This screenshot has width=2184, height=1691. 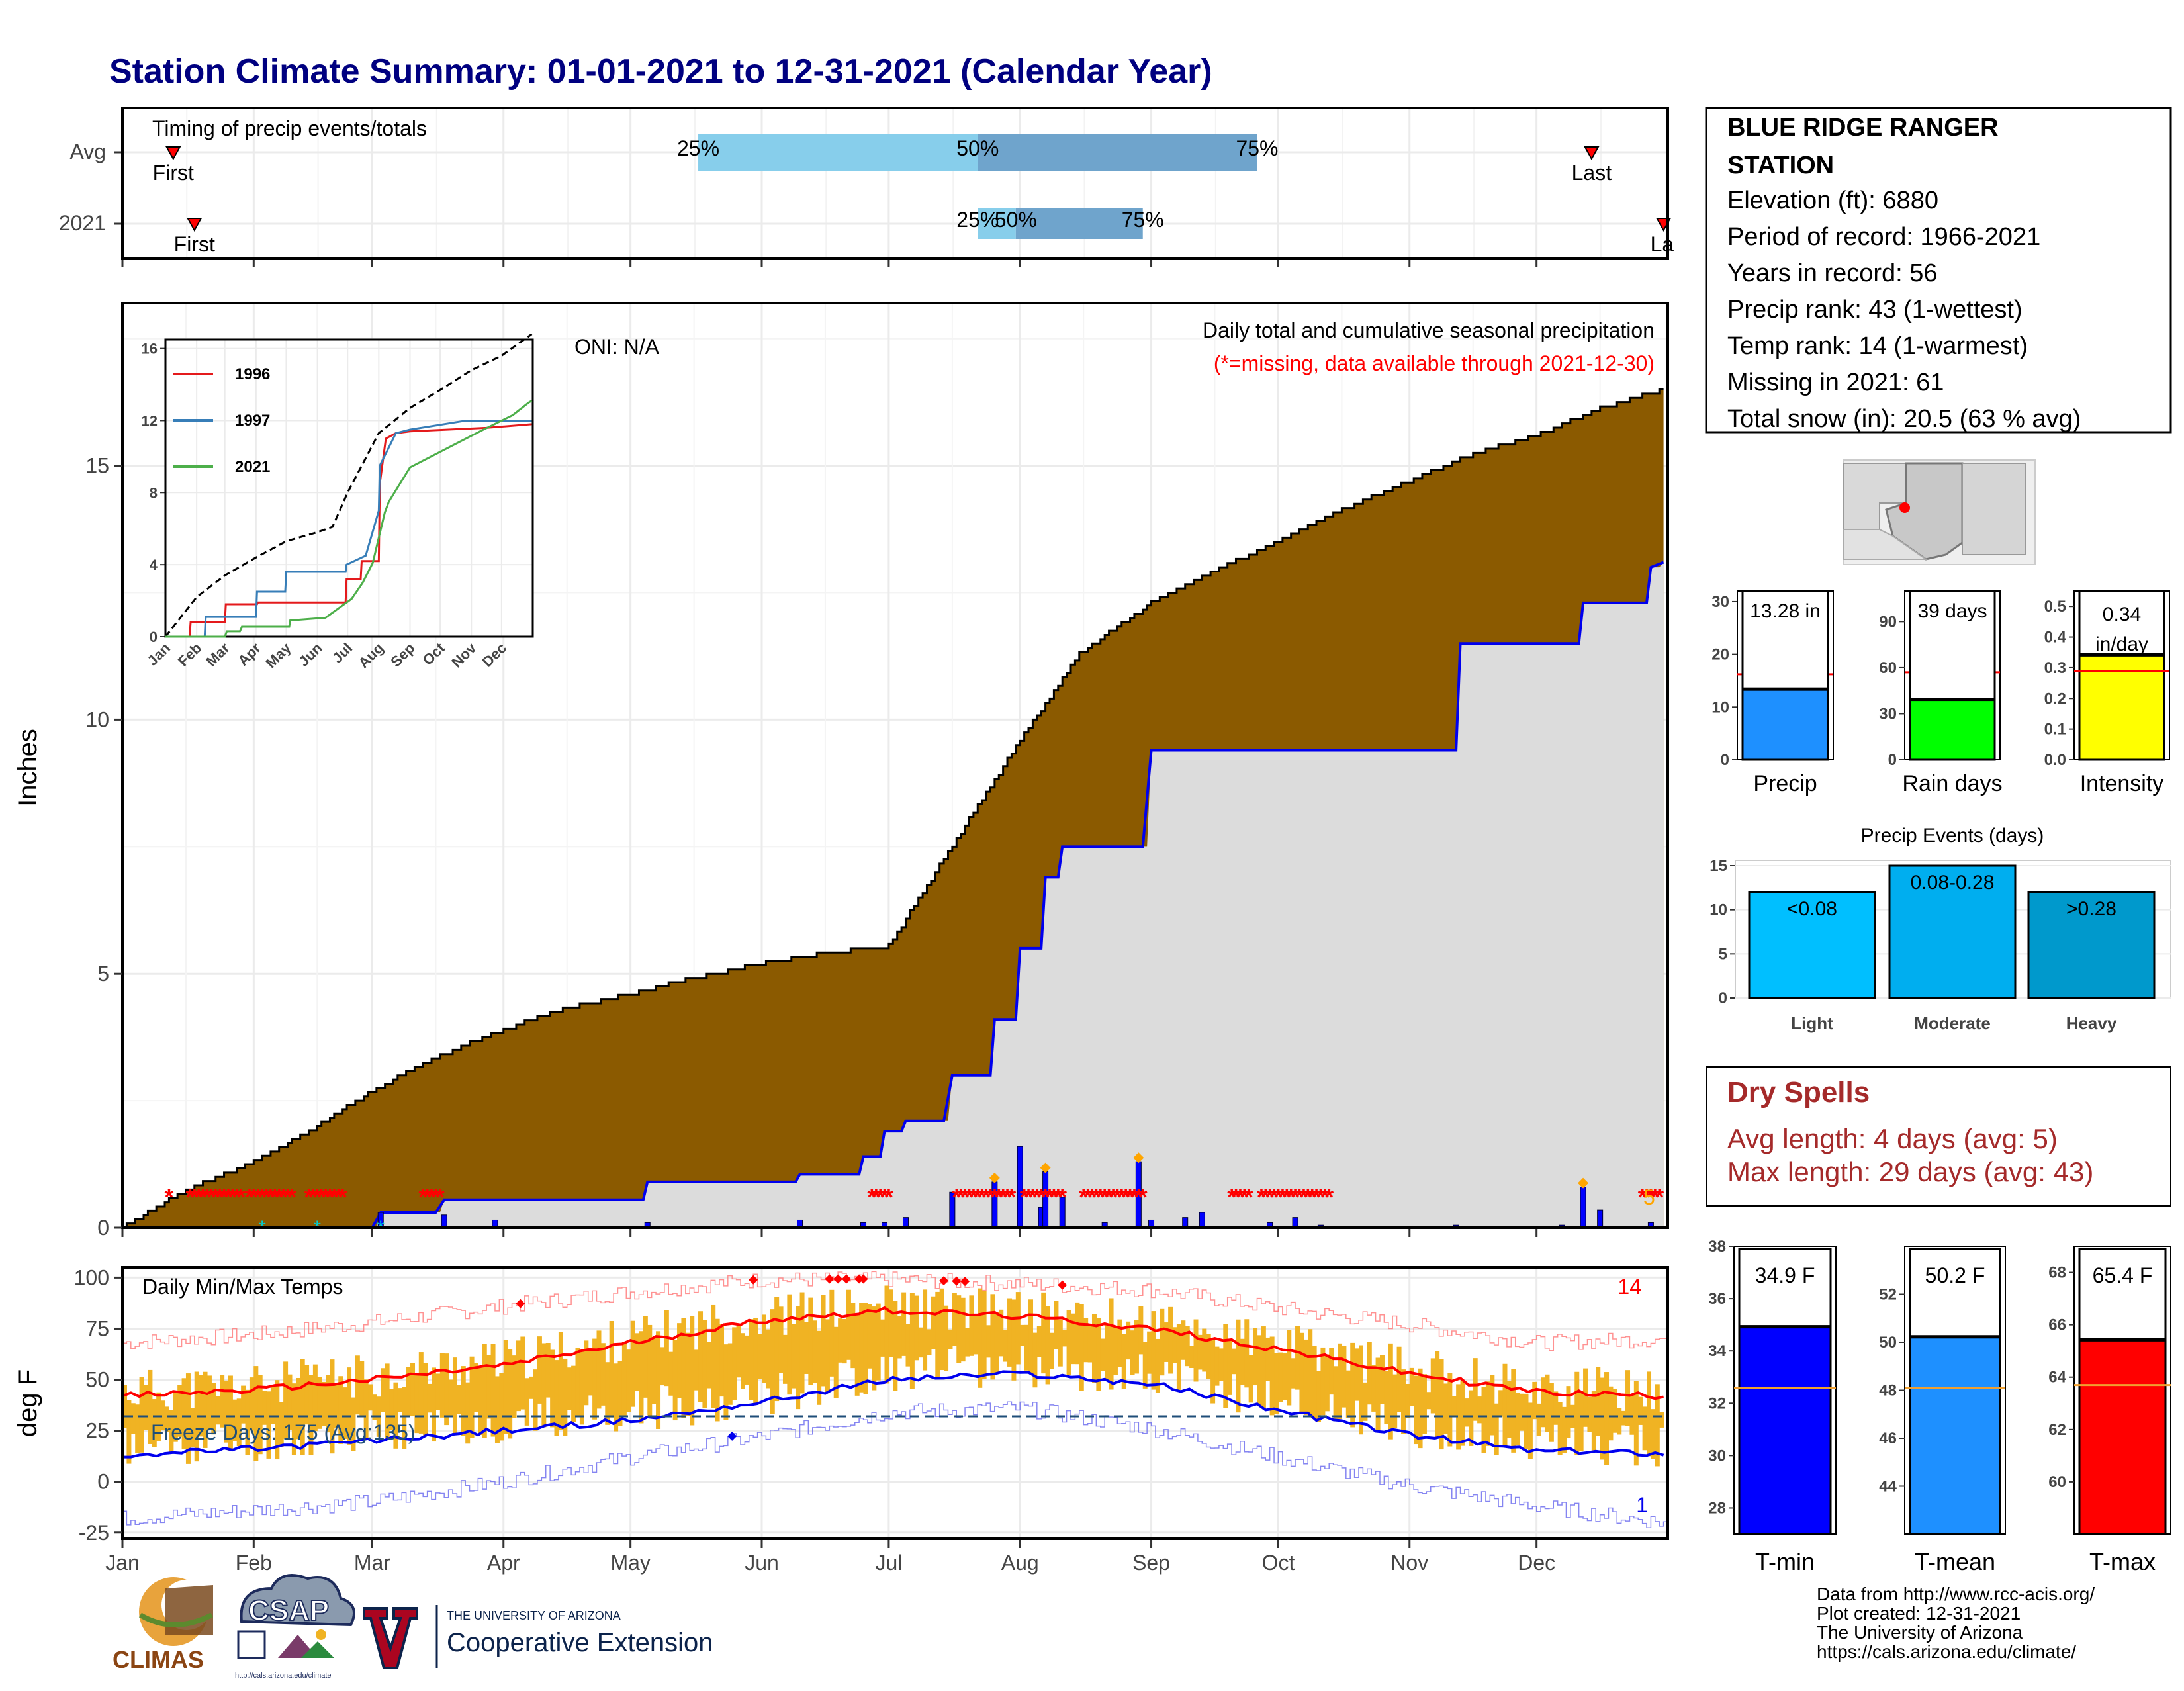 I want to click on timing-row-label-2021: 2021, so click(x=82, y=223).